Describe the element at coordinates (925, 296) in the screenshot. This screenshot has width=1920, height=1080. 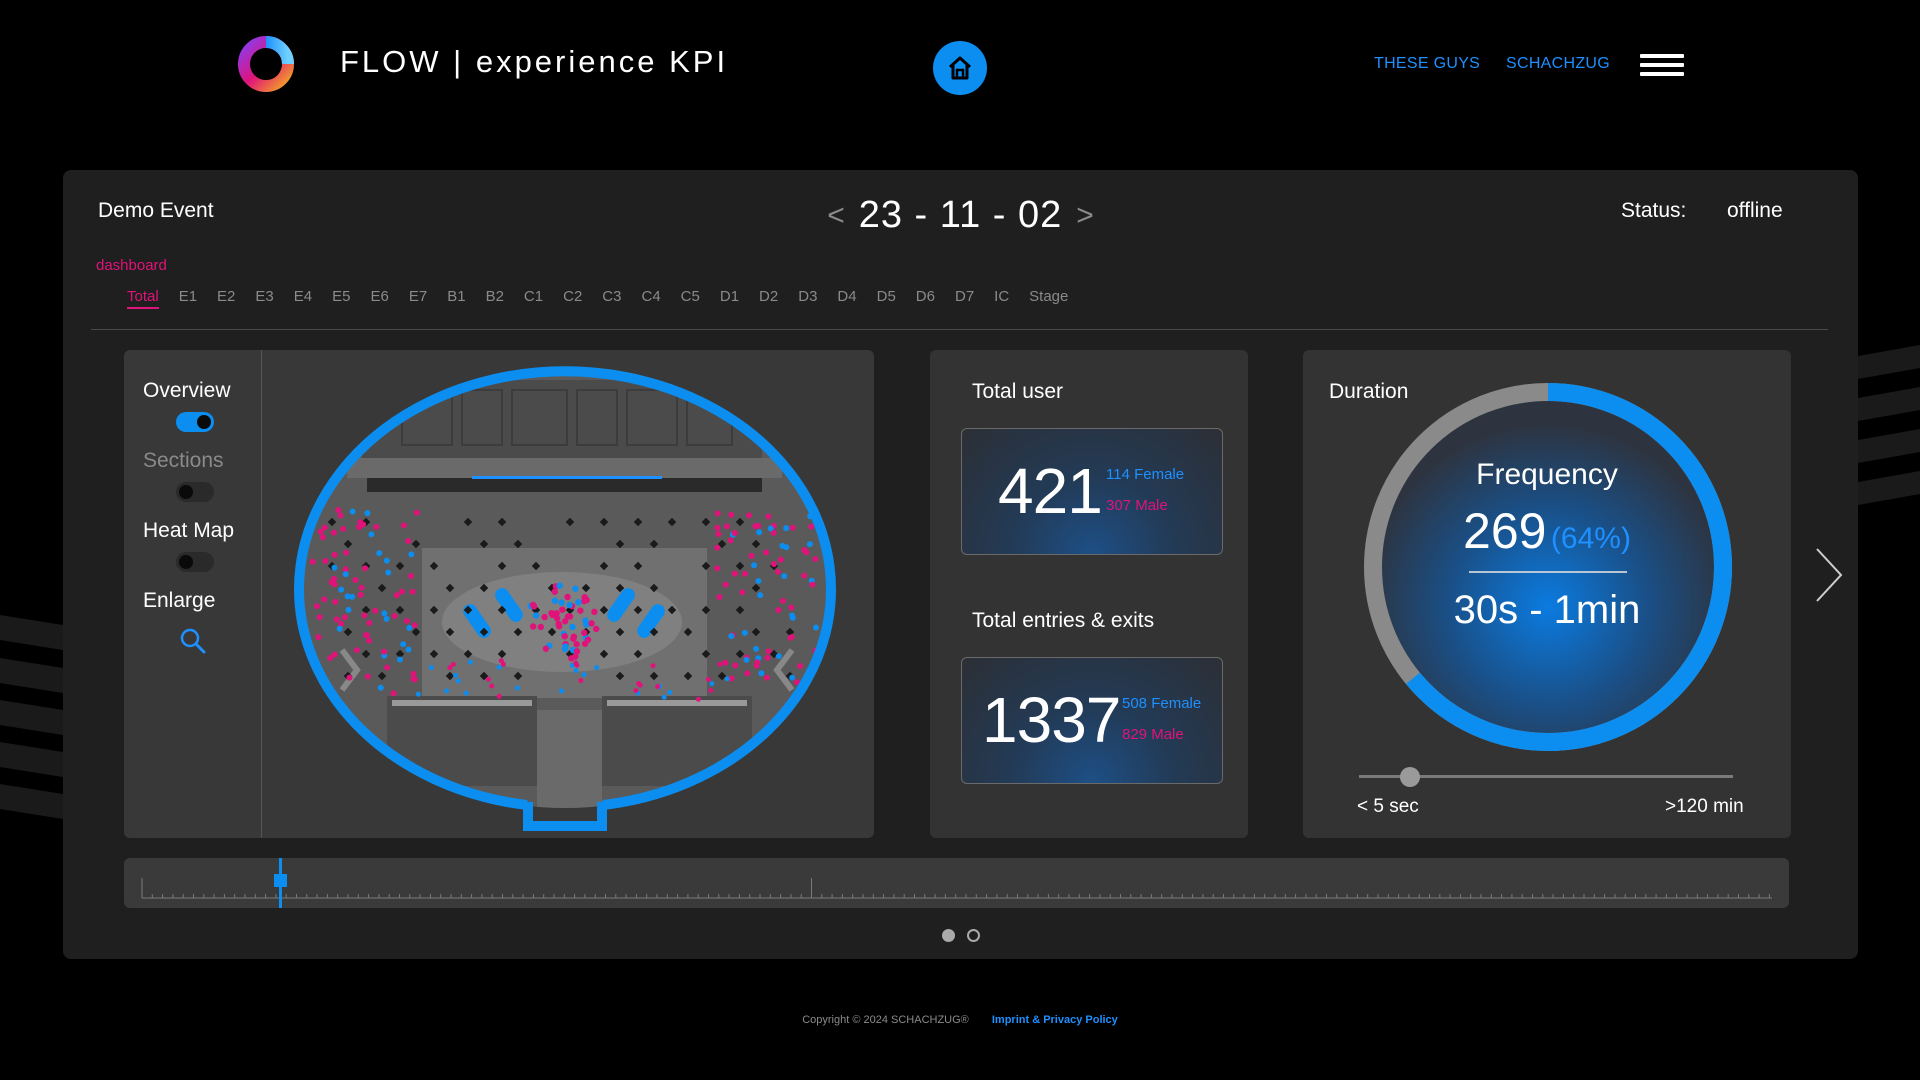
I see `tab-d6: D6` at that location.